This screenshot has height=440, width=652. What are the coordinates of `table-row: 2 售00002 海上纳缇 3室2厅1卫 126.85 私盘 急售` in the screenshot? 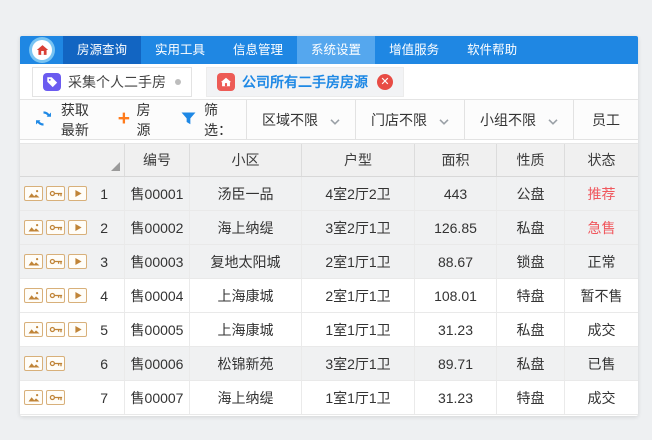 It's located at (329, 228).